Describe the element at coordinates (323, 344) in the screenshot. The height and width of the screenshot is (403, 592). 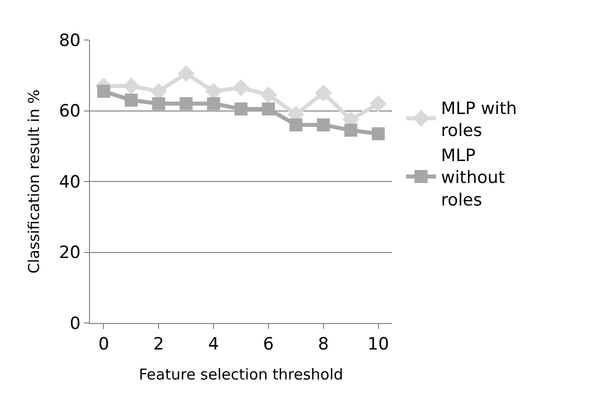
I see `x-tick-label: 8` at that location.